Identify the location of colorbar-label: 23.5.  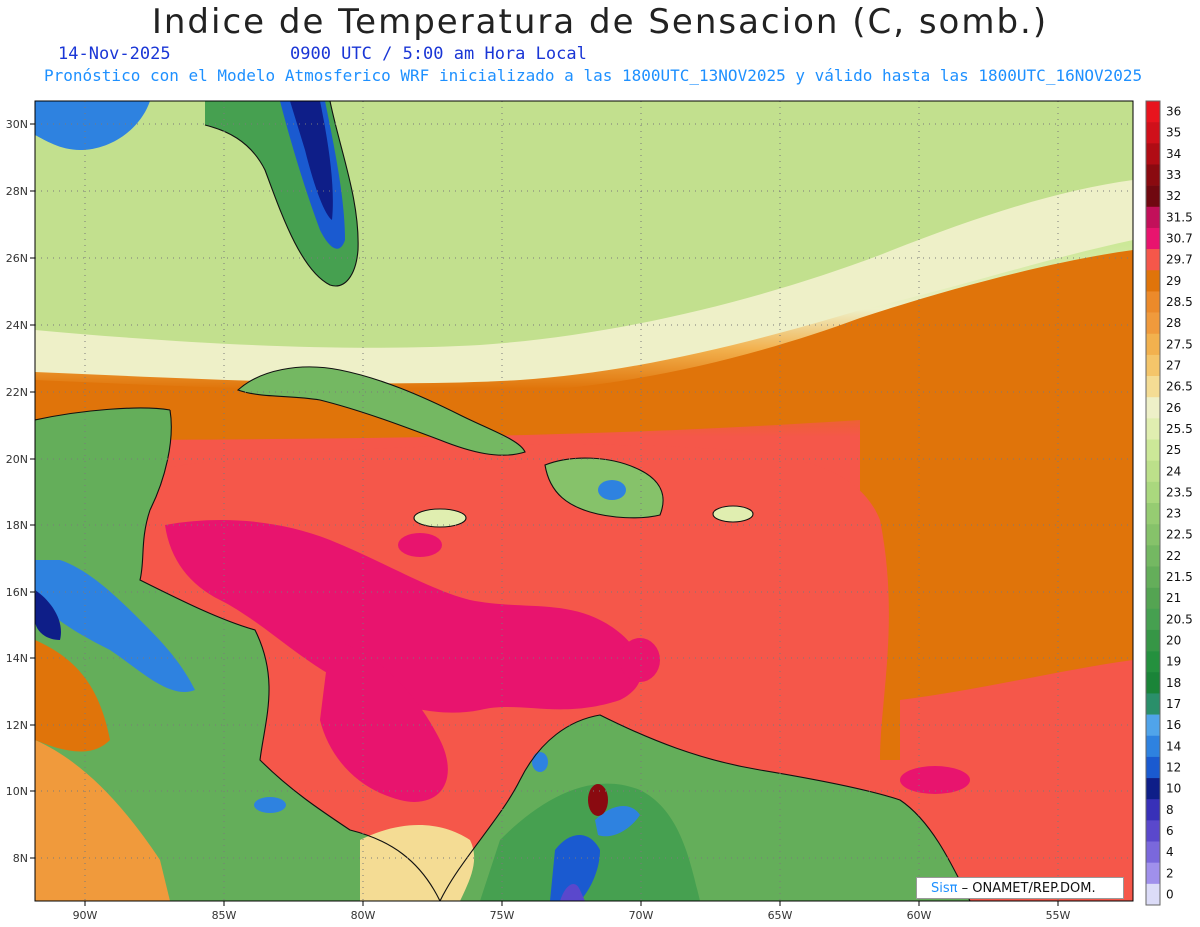
(1179, 492).